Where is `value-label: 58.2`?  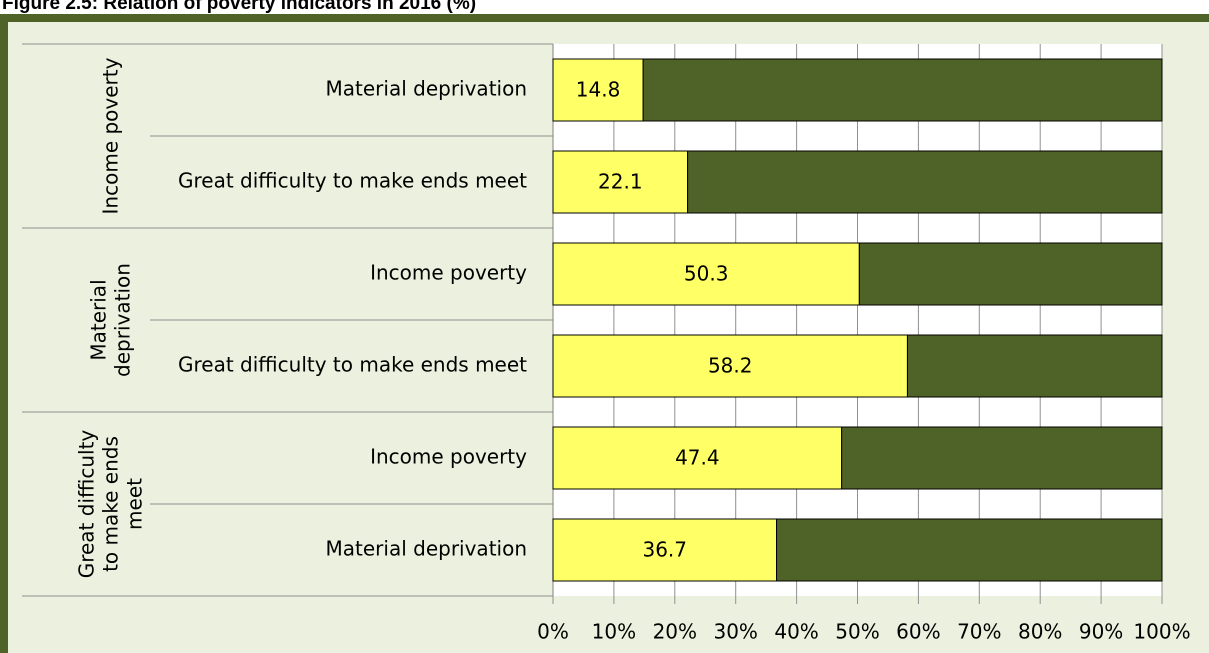
value-label: 58.2 is located at coordinates (730, 366).